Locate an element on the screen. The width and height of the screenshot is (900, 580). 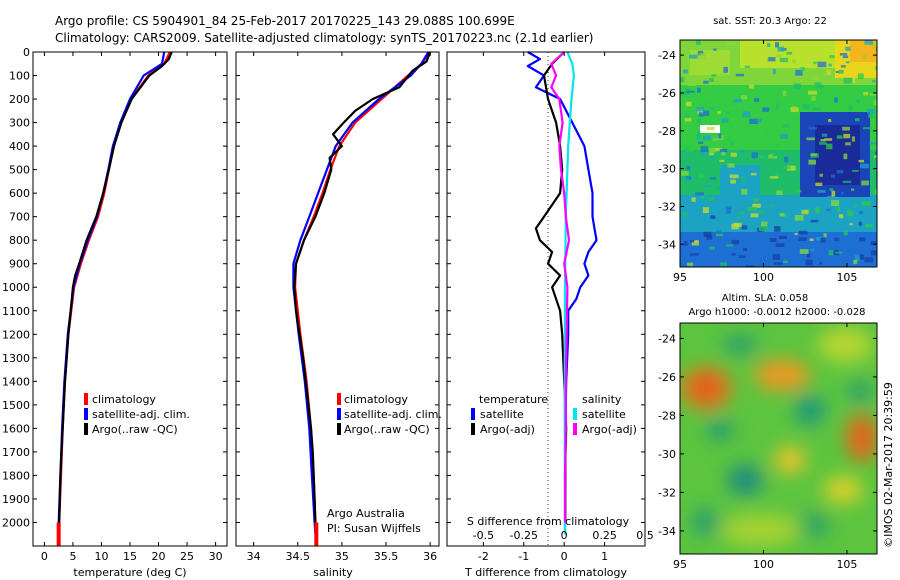
sla-high-blob is located at coordinates (861, 438).